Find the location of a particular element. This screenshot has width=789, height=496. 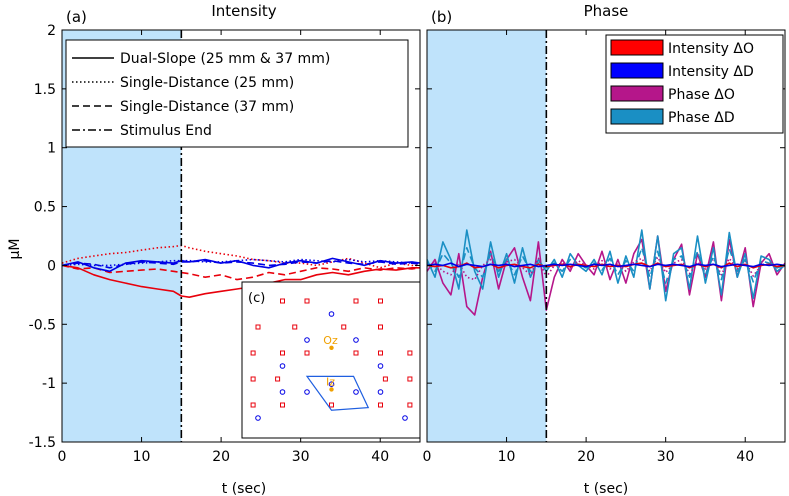

legend-a-label: Dual-Slope (25 mm & 37 mm) is located at coordinates (225, 59).